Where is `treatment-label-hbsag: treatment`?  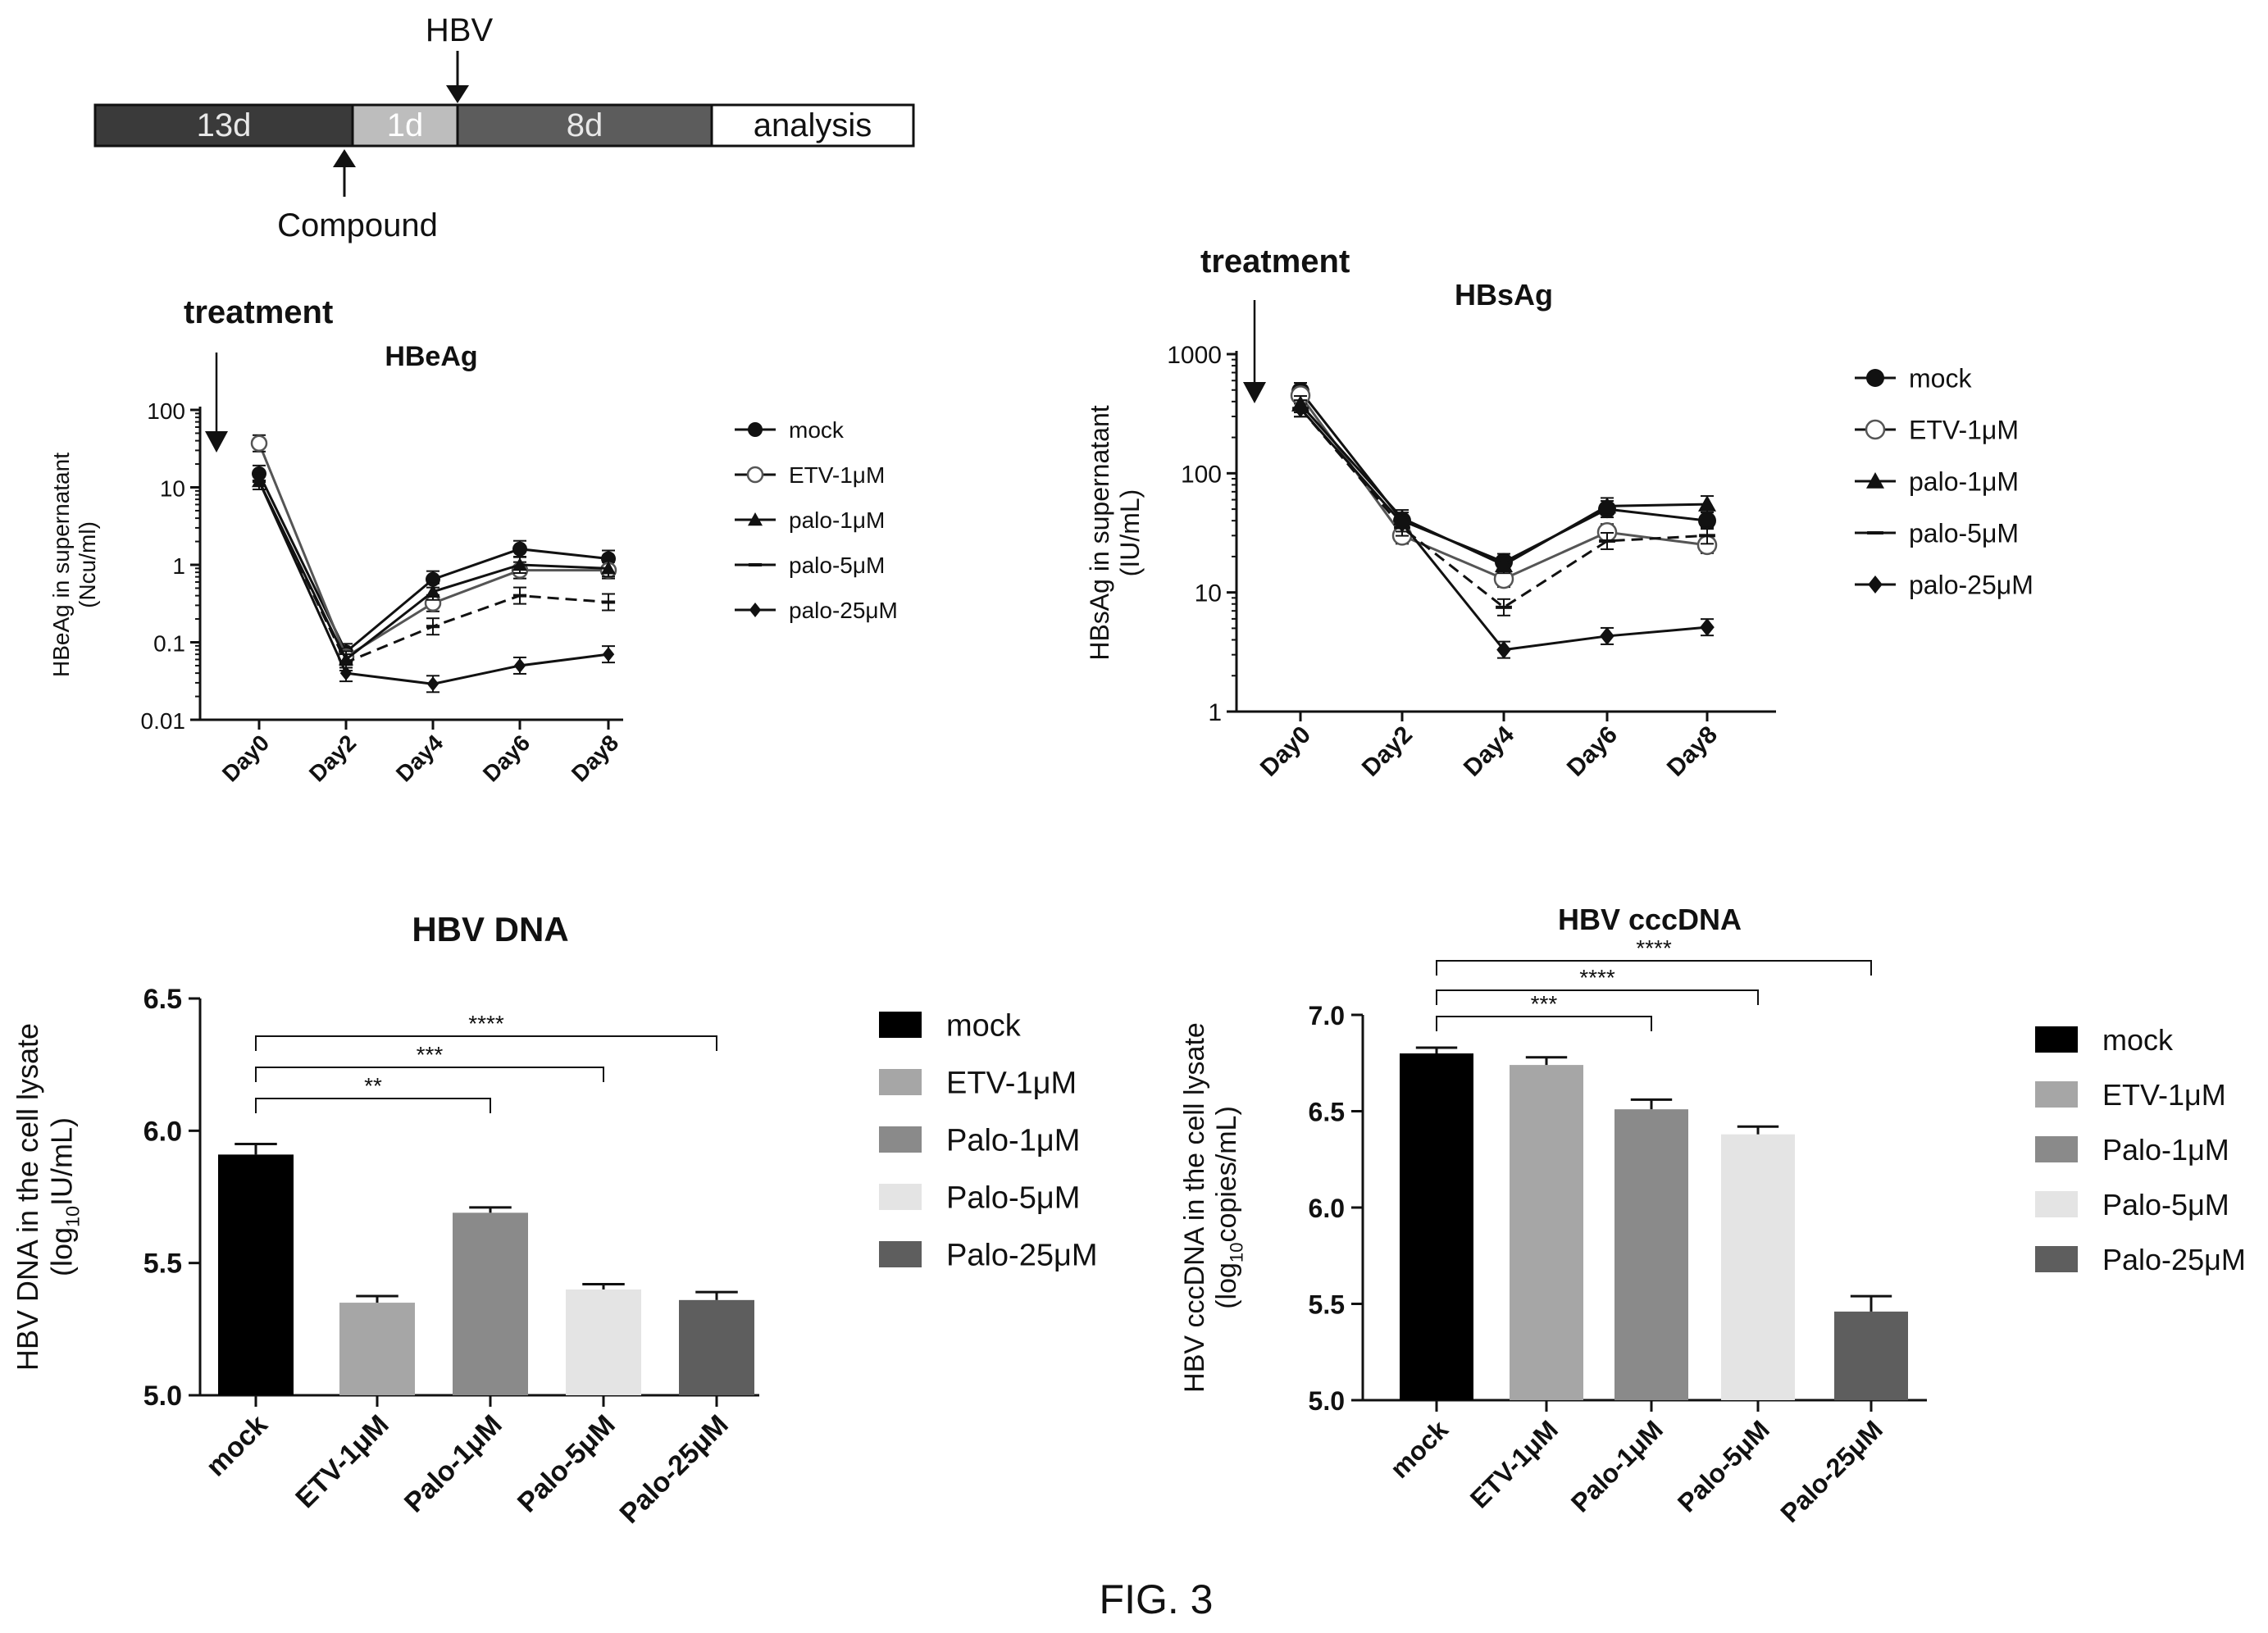 treatment-label-hbsag: treatment is located at coordinates (1275, 261).